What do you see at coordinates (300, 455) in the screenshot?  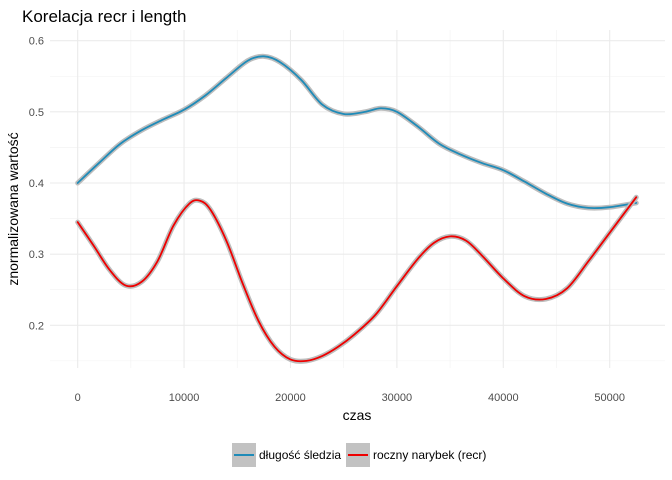 I see `legend-label: długość śledzia` at bounding box center [300, 455].